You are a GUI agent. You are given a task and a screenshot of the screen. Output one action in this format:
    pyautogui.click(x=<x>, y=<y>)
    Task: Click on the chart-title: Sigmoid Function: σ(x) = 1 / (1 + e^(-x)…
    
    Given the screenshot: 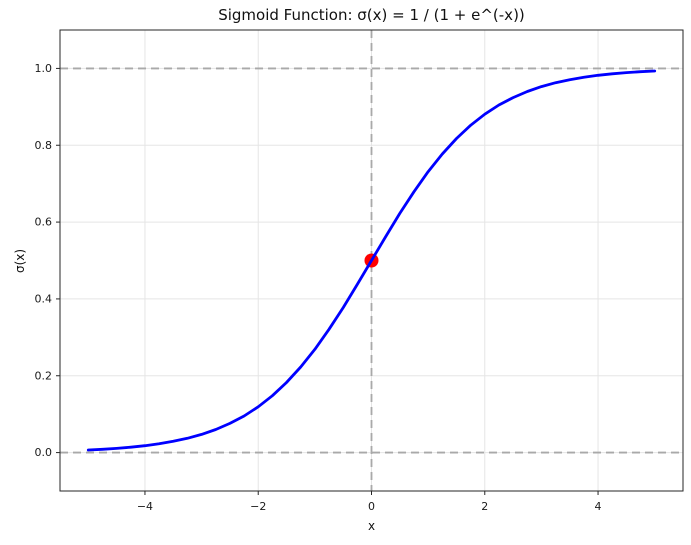 What is the action you would take?
    pyautogui.click(x=371, y=15)
    